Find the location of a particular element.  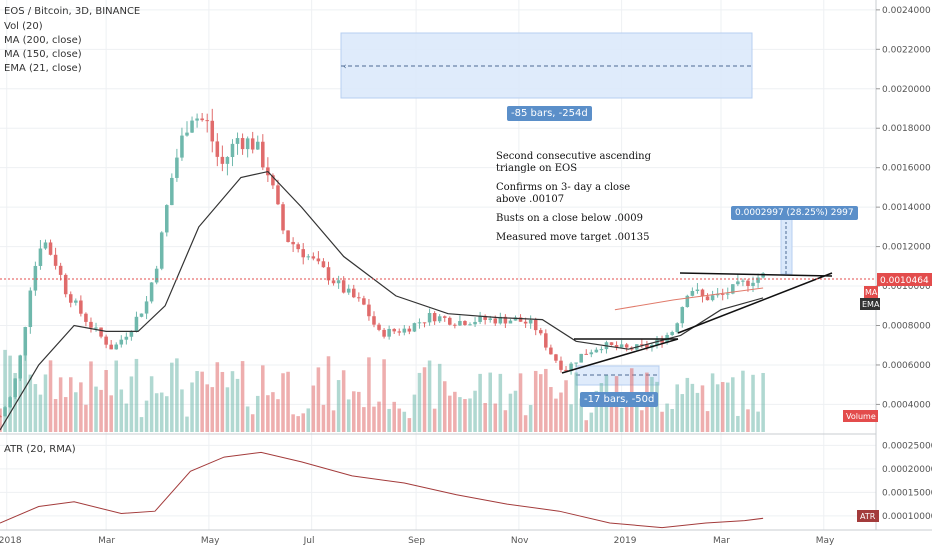

indicator-ema21: EMA (21, close) is located at coordinates (43, 68).